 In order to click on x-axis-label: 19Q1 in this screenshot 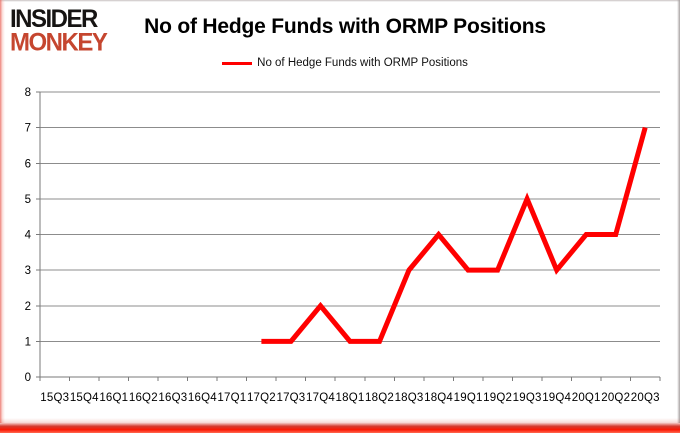, I will do `click(468, 398)`.